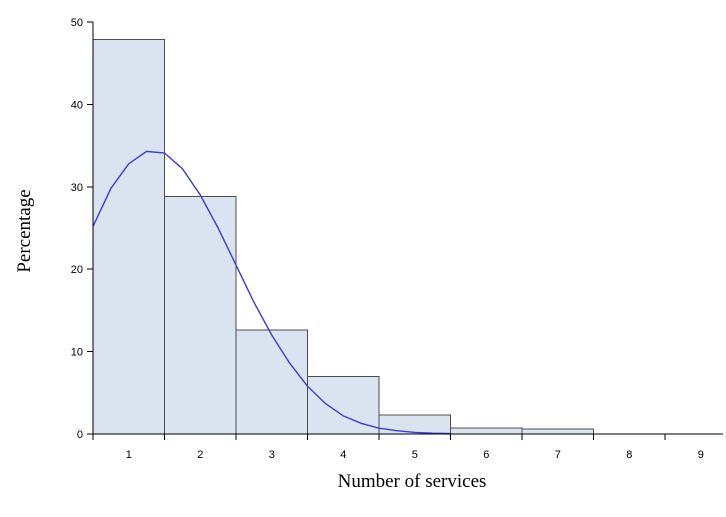  I want to click on x-axis-title: Number of services, so click(412, 481).